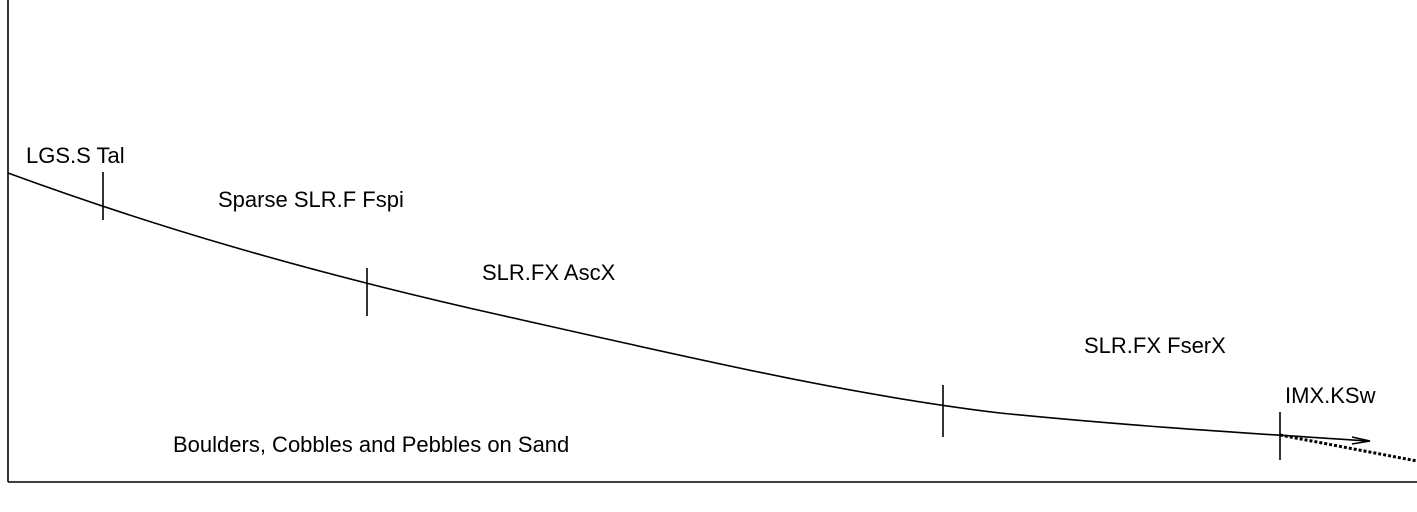 Image resolution: width=1417 pixels, height=512 pixels. What do you see at coordinates (1361, 440) in the screenshot?
I see `arrow-head` at bounding box center [1361, 440].